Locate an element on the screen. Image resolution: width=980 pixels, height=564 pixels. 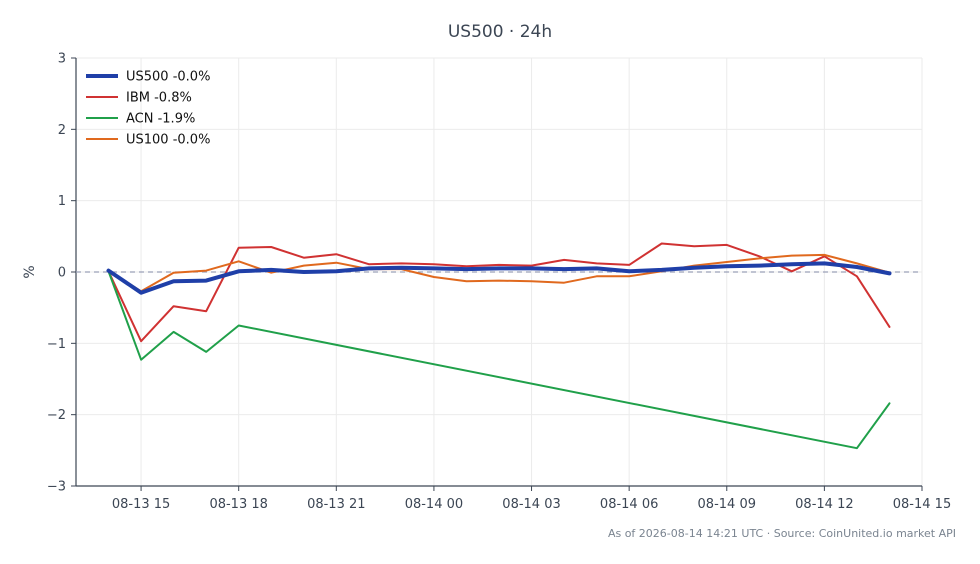
series-line-ibm is located at coordinates (499, 292).